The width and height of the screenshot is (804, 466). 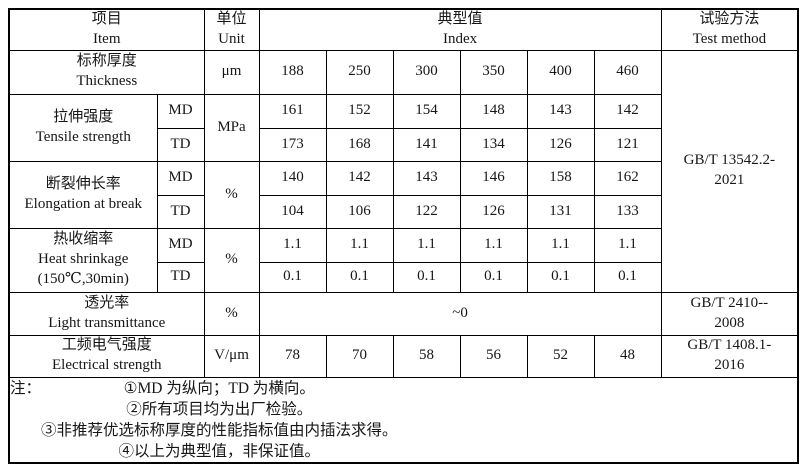 What do you see at coordinates (292, 144) in the screenshot?
I see `data-cell: 173` at bounding box center [292, 144].